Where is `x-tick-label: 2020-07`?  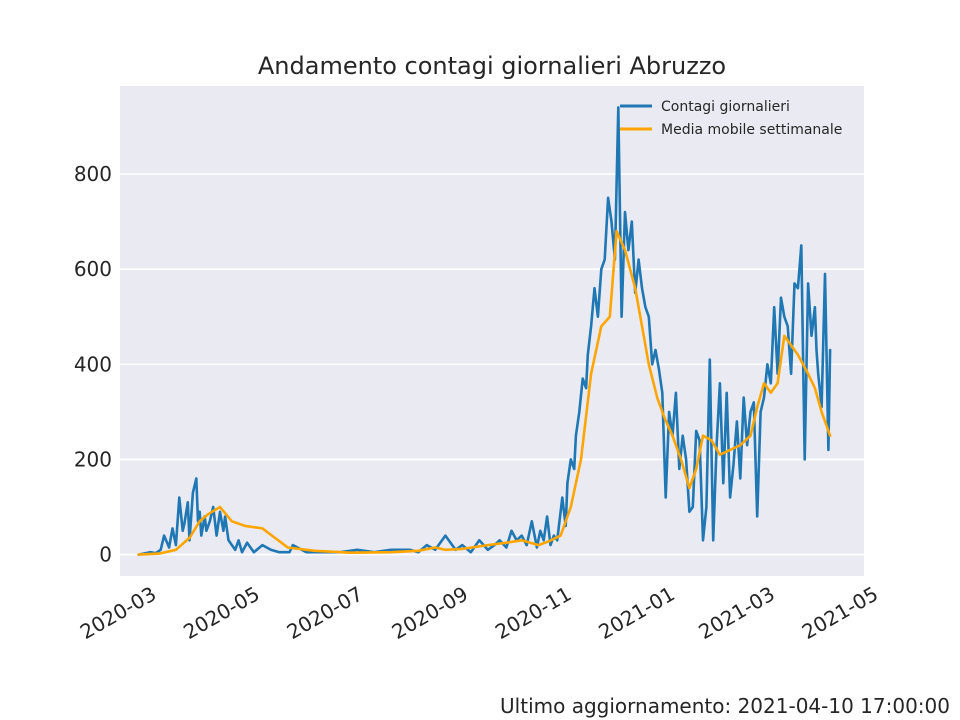 x-tick-label: 2020-07 is located at coordinates (325, 613).